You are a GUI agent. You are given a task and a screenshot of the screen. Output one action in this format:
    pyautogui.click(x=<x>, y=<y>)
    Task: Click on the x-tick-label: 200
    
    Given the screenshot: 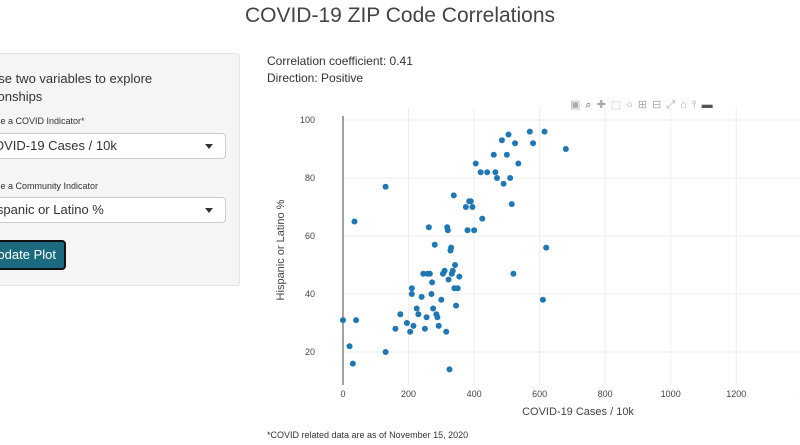 What is the action you would take?
    pyautogui.click(x=408, y=394)
    